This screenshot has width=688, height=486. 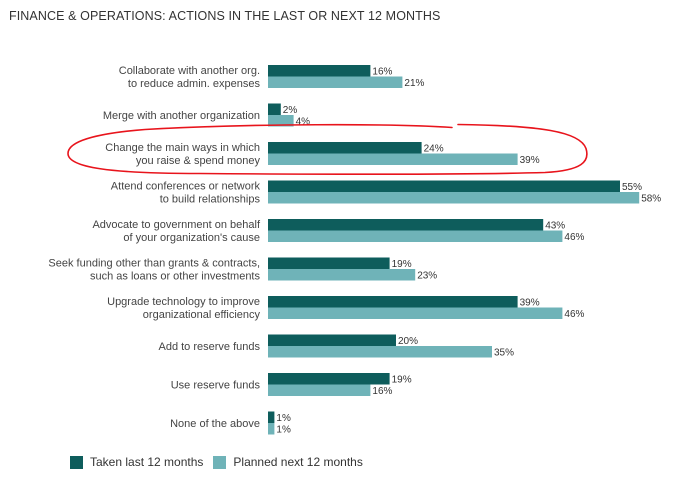 I want to click on value-label-planned: 58%, so click(x=651, y=199).